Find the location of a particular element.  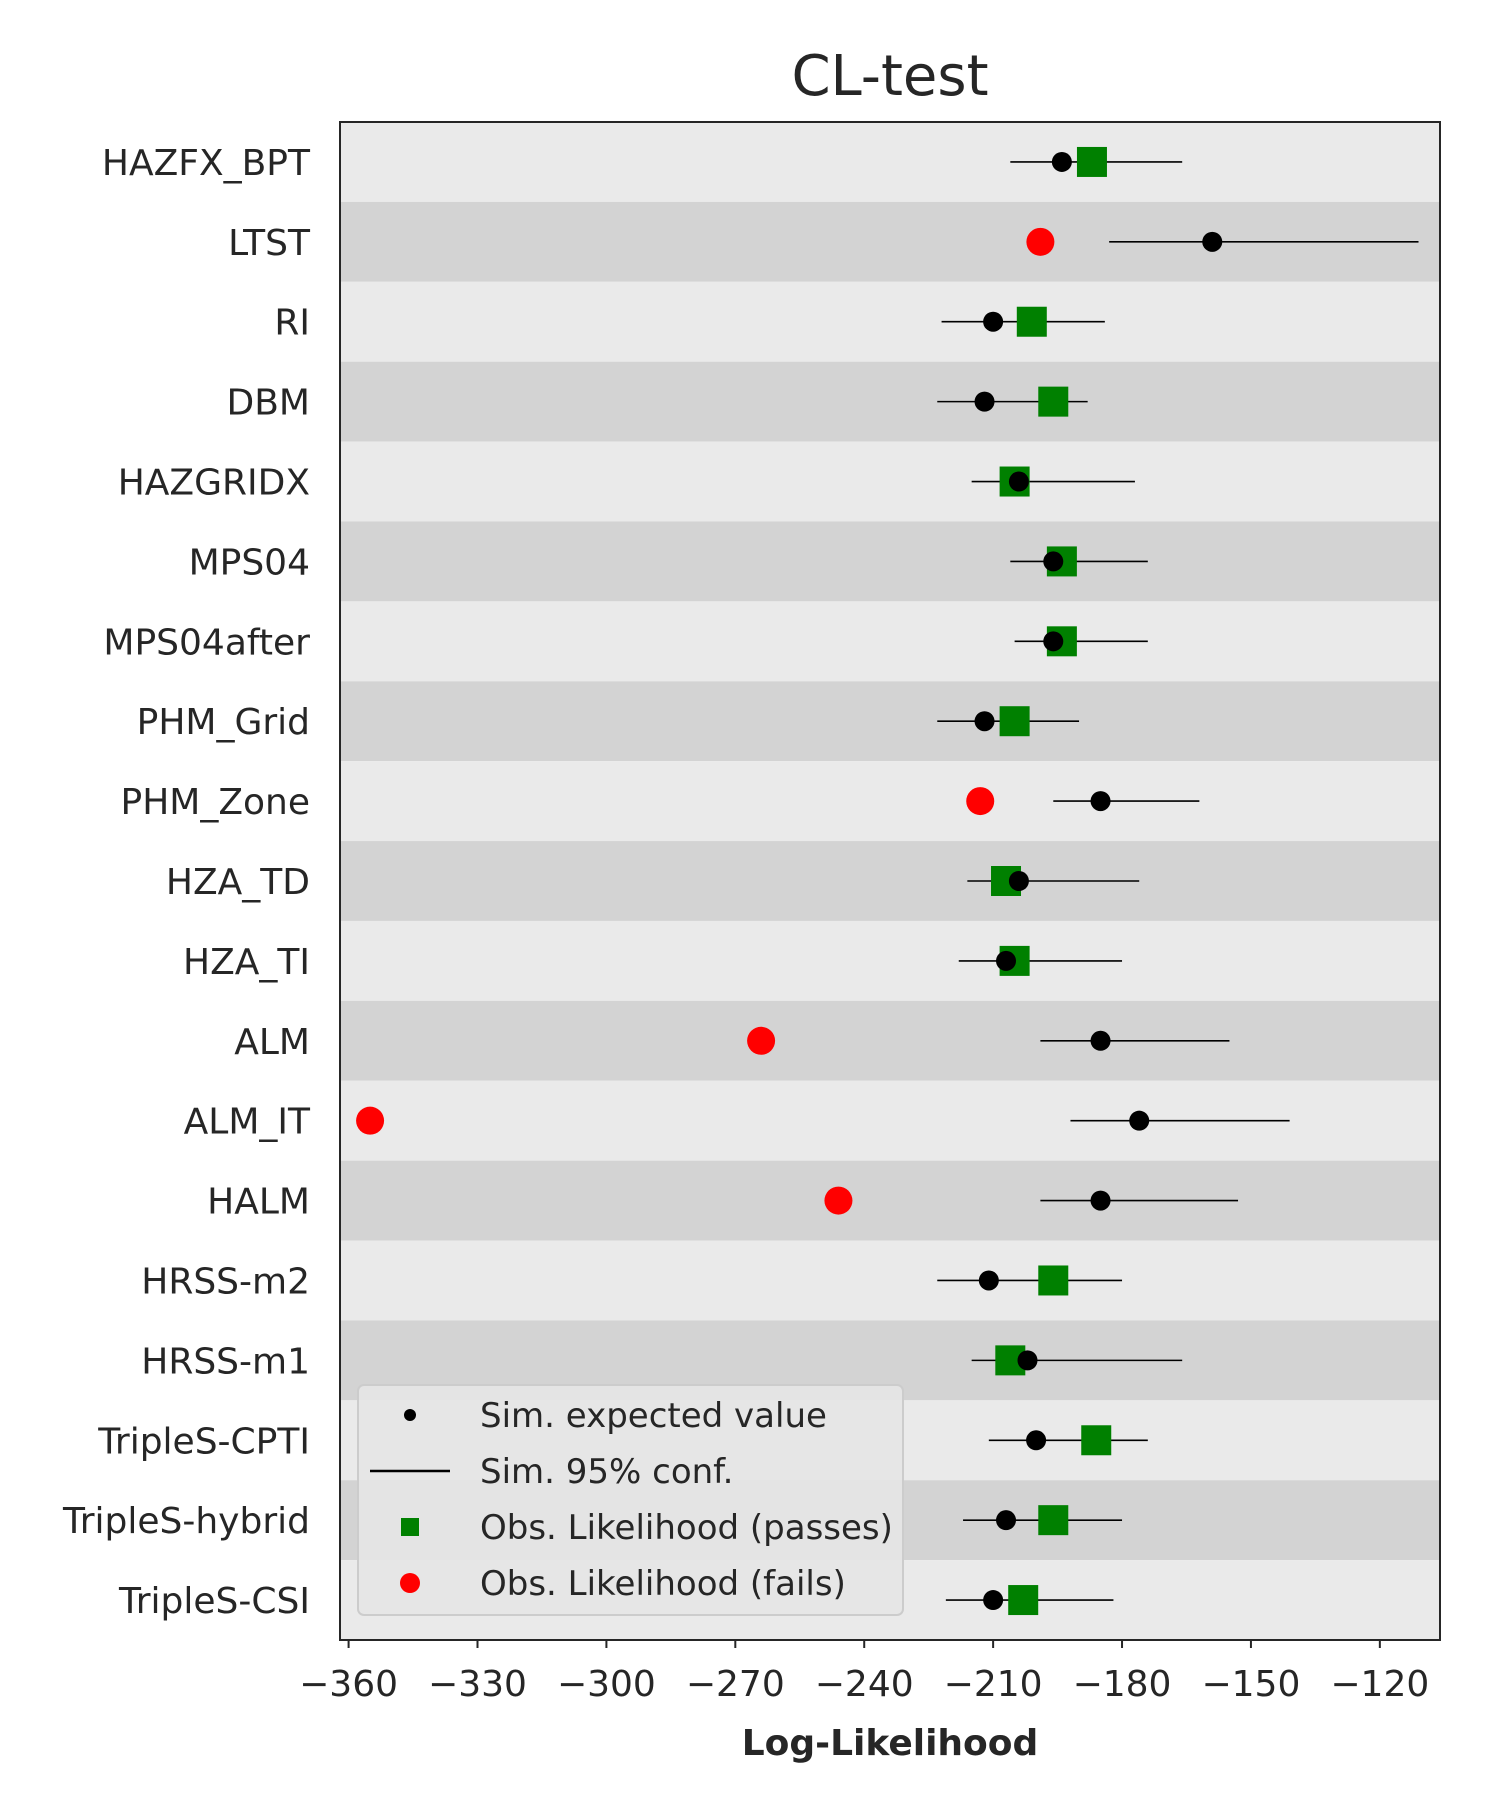

model-label: HAZFX_BPT is located at coordinates (206, 163).